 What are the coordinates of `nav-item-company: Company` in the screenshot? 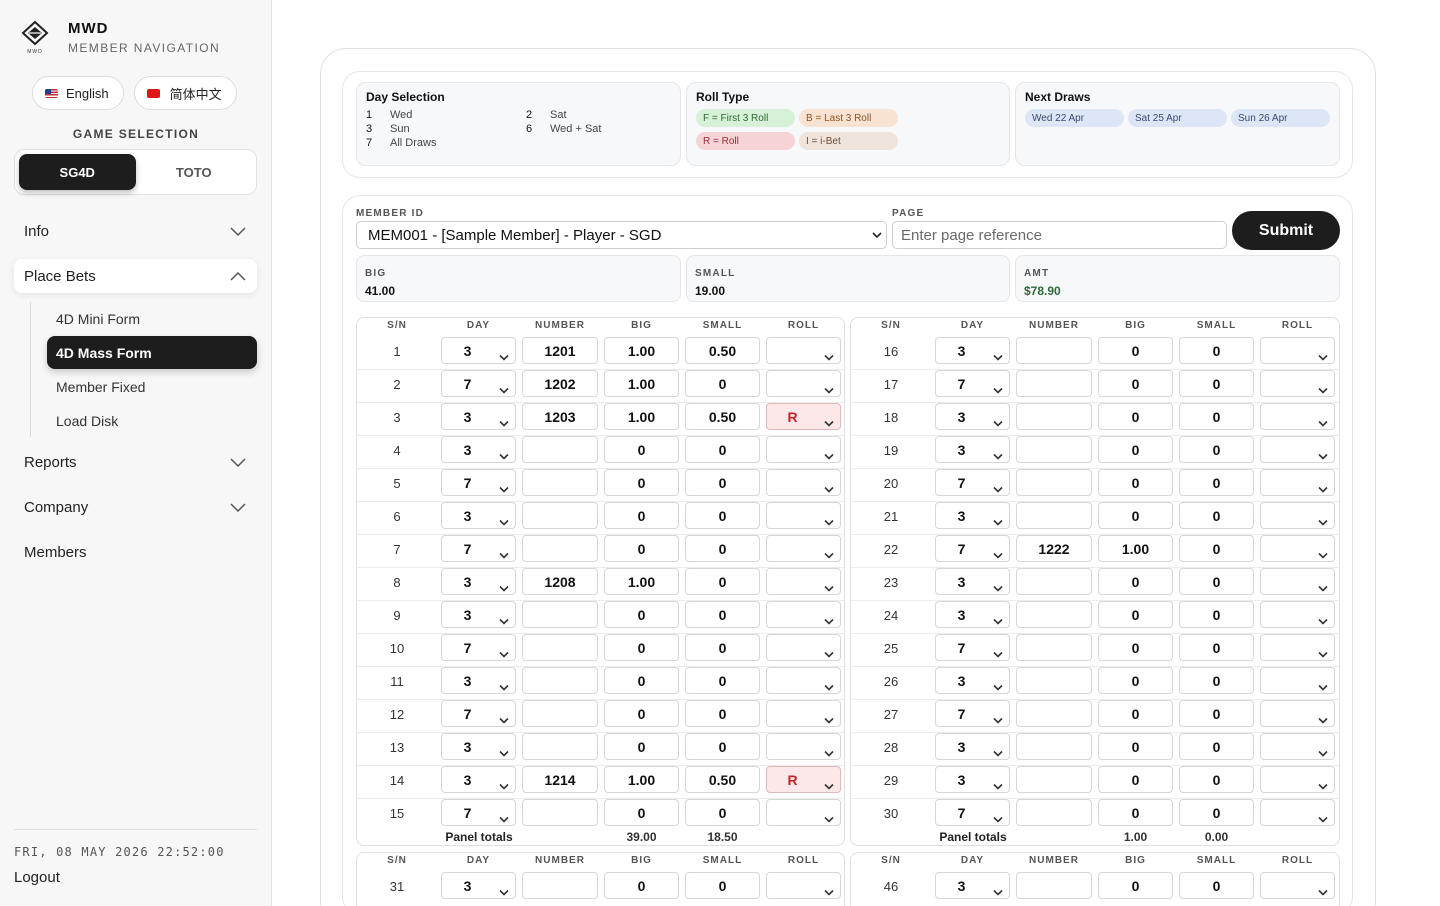 It's located at (135, 507).